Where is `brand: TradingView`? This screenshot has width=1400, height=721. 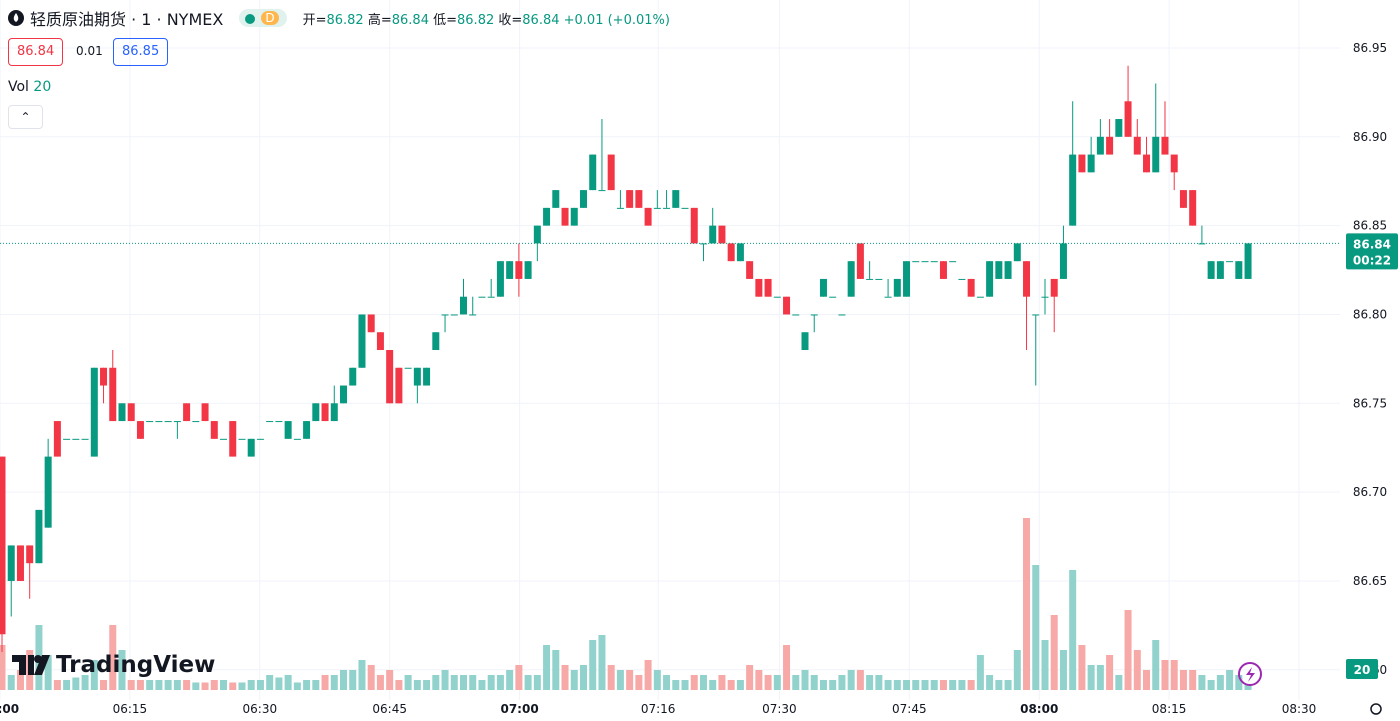 brand: TradingView is located at coordinates (136, 665).